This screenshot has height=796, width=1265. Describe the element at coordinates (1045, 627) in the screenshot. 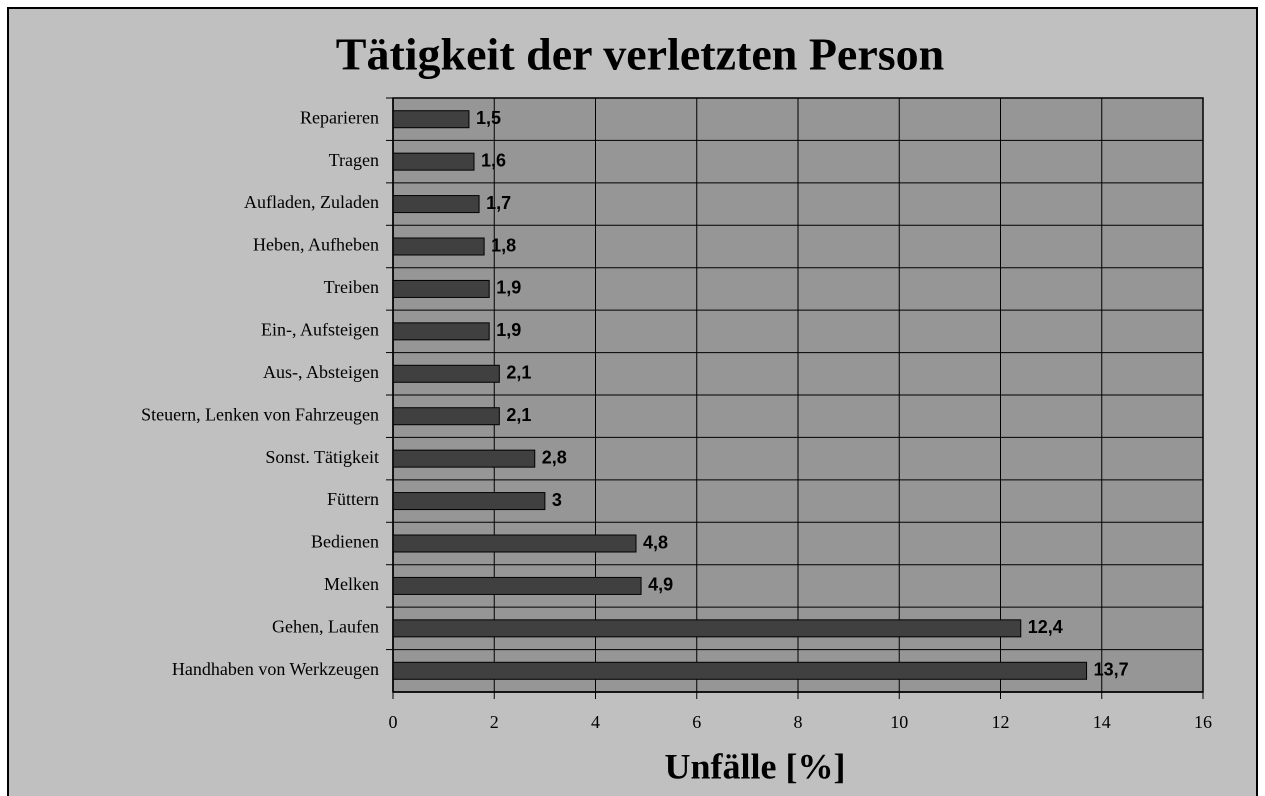

I see `value-label: 12,4` at that location.